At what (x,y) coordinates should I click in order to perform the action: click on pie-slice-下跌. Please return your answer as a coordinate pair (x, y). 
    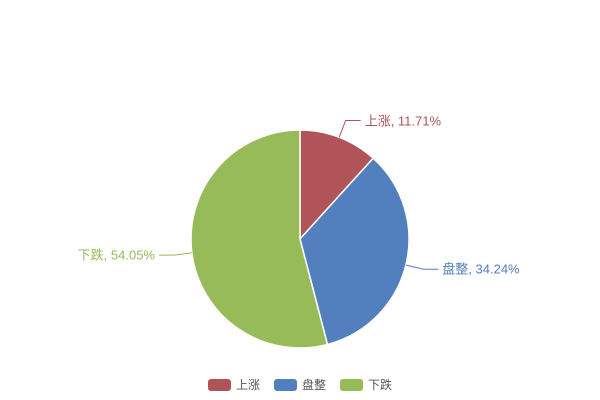
    Looking at the image, I should click on (259, 239).